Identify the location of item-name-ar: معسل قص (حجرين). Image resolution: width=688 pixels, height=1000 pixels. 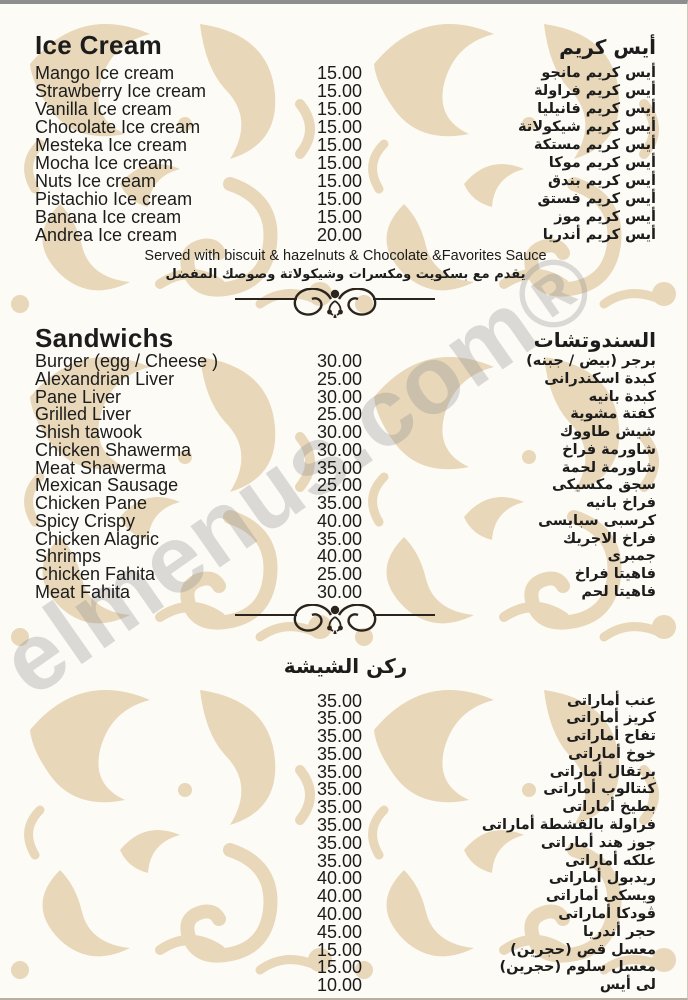
(583, 949).